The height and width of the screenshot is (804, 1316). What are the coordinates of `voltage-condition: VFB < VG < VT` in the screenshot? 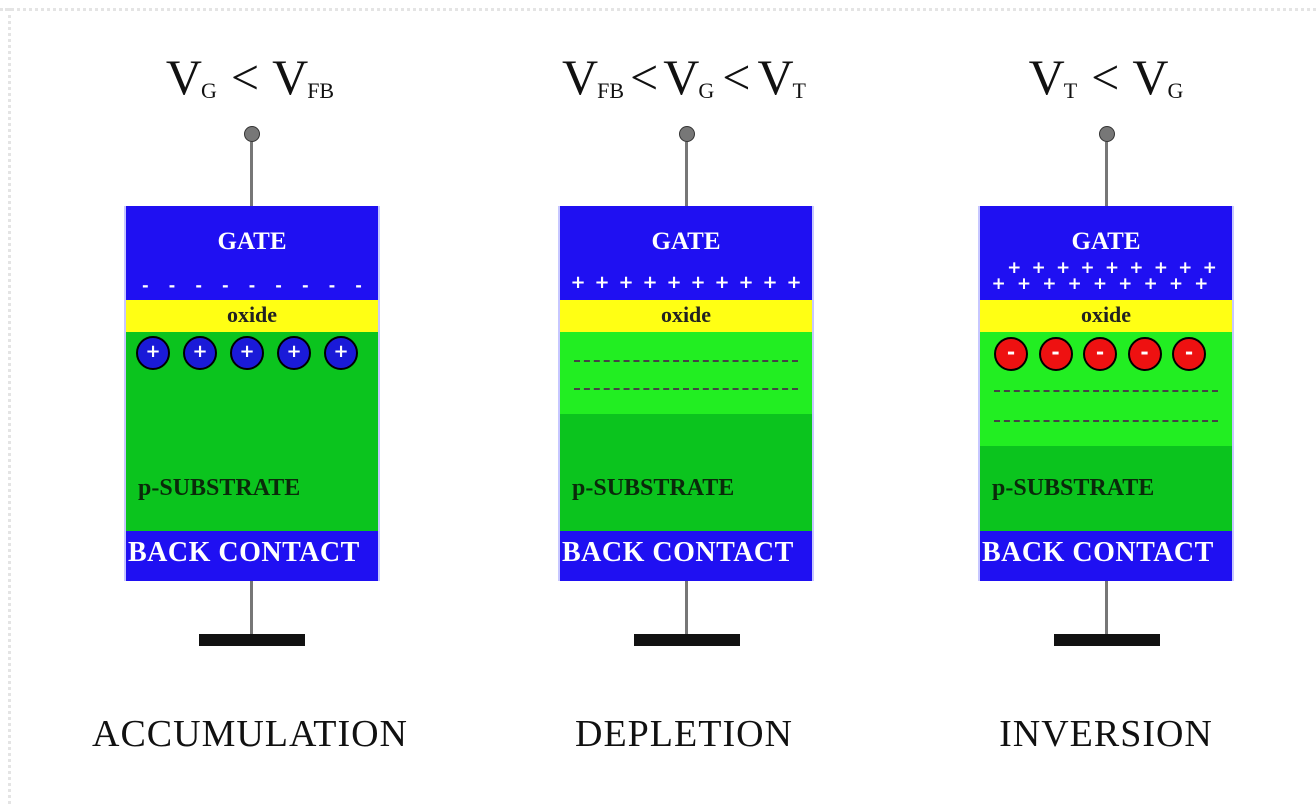 It's located at (684, 77).